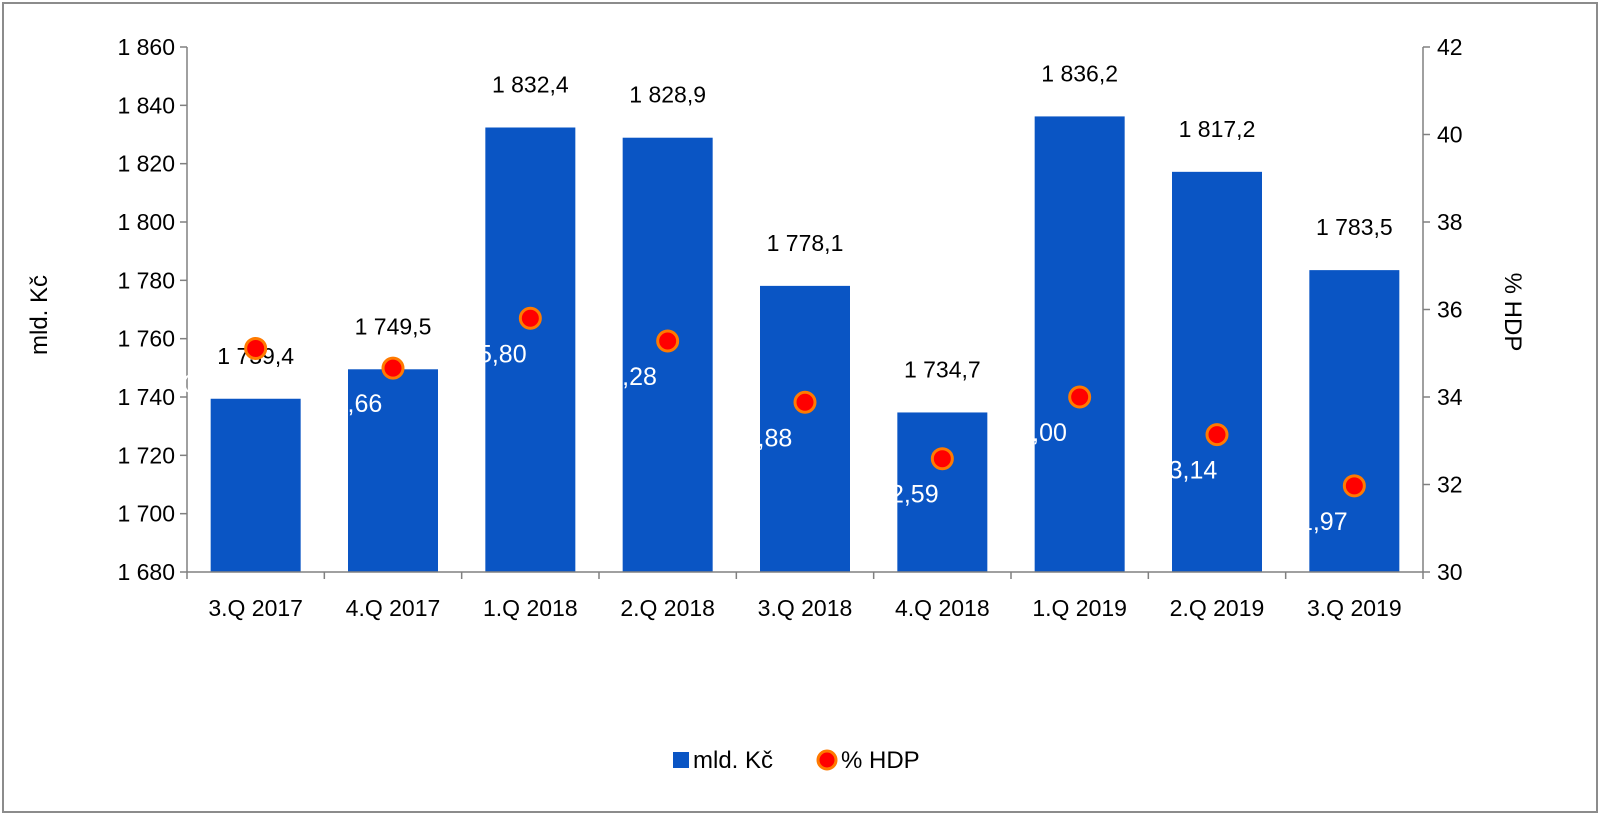 This screenshot has height=815, width=1600. I want to click on legend-marker-pct-hdp, so click(827, 760).